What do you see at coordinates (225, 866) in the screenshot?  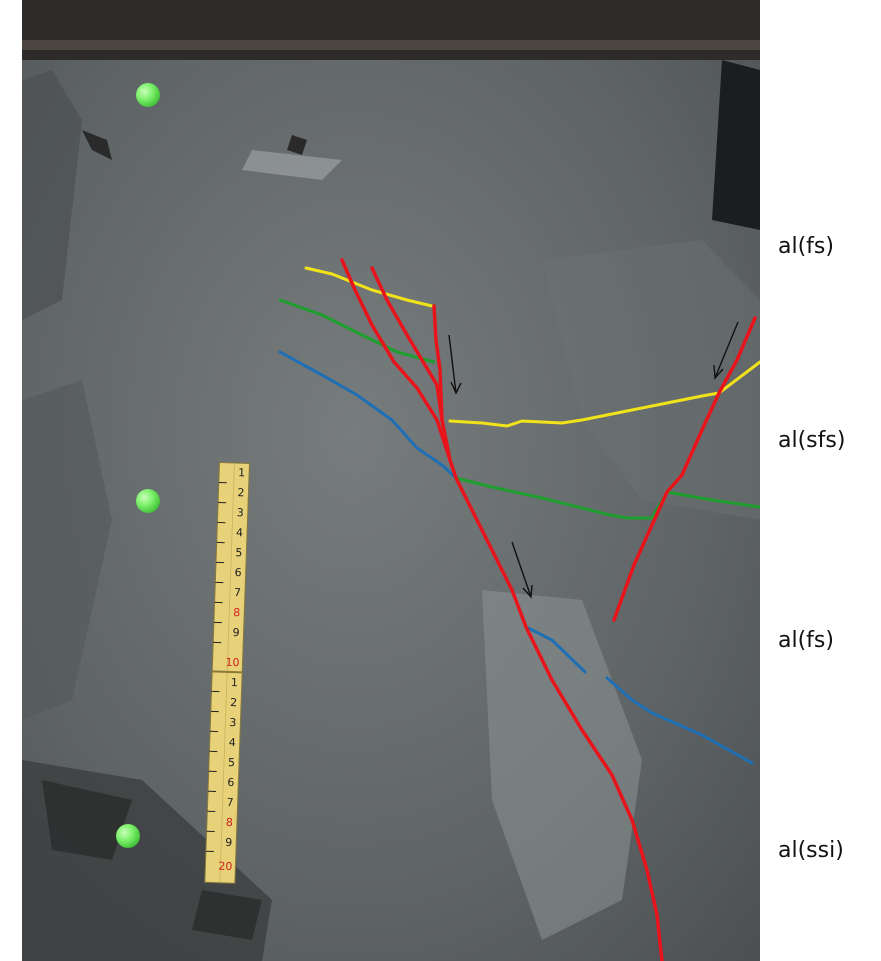 I see `ruler-number: 20` at bounding box center [225, 866].